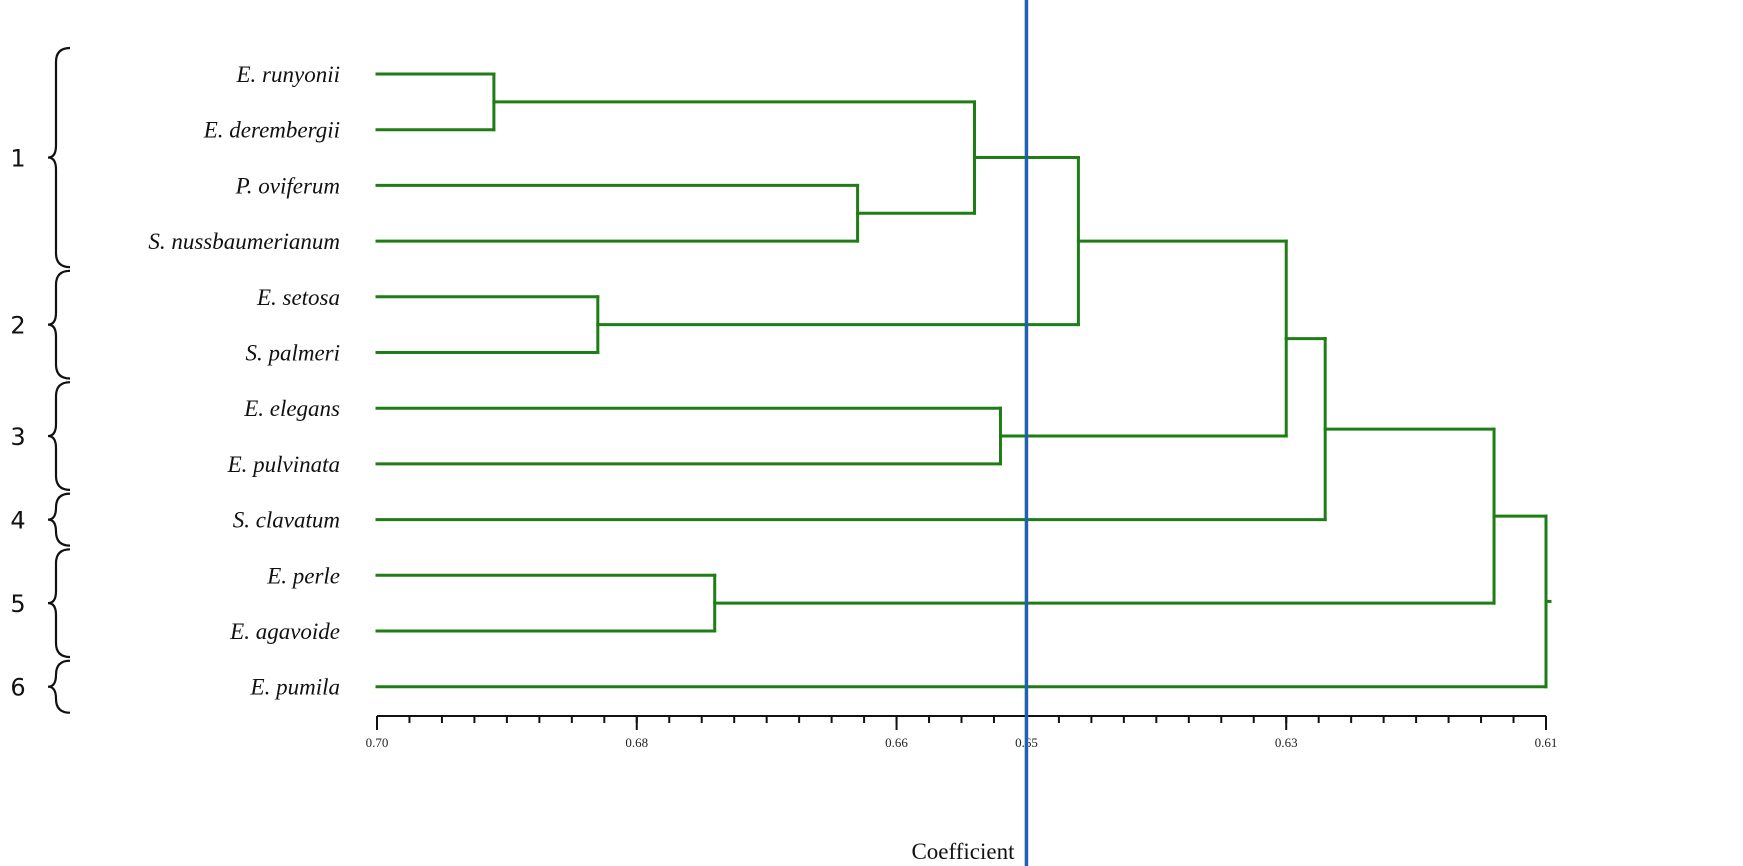 This screenshot has height=866, width=1743. What do you see at coordinates (636, 742) in the screenshot?
I see `axis-tick-label: 0.68` at bounding box center [636, 742].